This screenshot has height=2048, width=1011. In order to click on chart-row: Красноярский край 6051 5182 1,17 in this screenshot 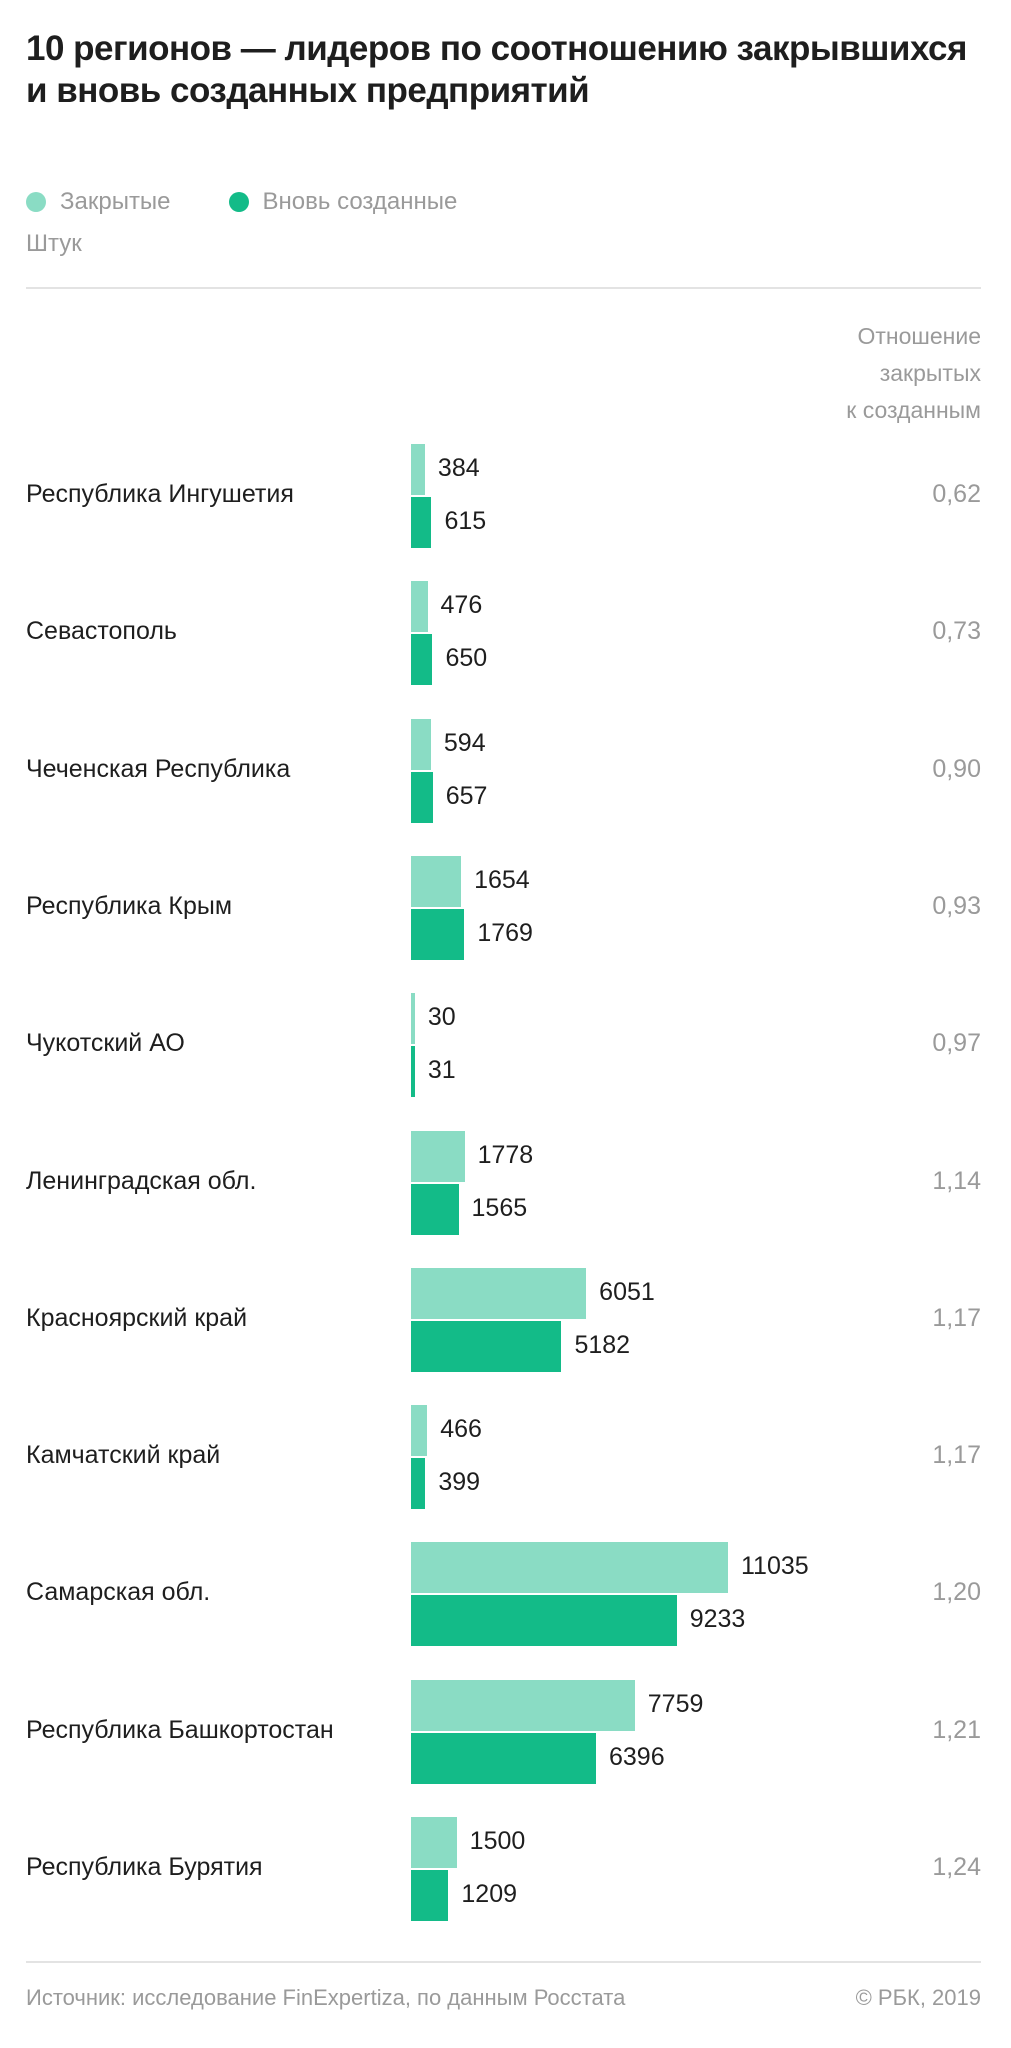, I will do `click(505, 1319)`.